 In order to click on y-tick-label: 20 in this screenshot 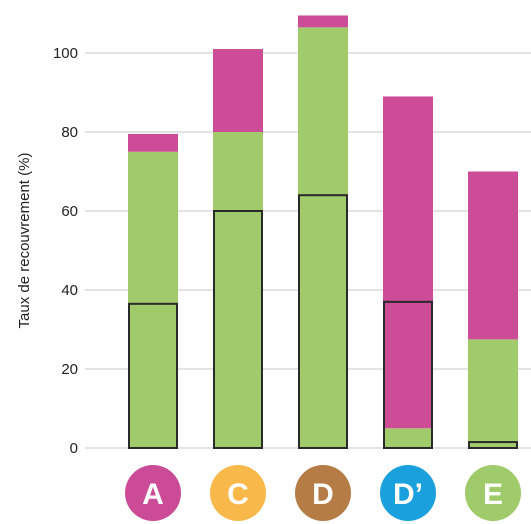, I will do `click(69, 369)`.